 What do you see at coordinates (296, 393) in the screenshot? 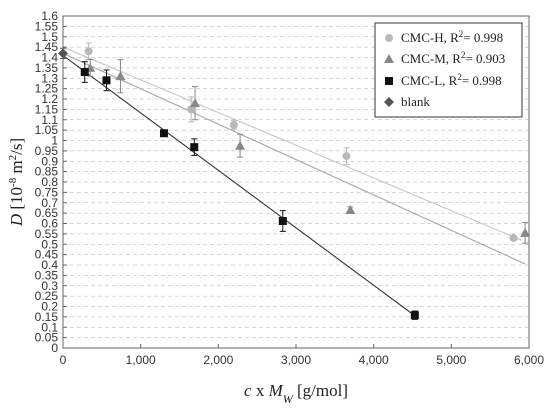
I see `x-axis-title: c x MW [g/mol]` at bounding box center [296, 393].